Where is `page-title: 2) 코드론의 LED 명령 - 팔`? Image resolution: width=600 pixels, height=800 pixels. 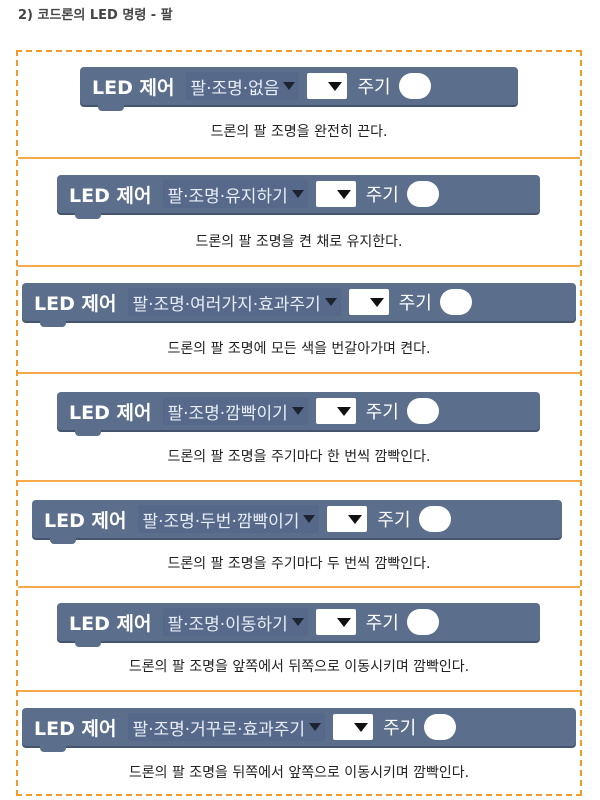 page-title: 2) 코드론의 LED 명령 - 팔 is located at coordinates (95, 15).